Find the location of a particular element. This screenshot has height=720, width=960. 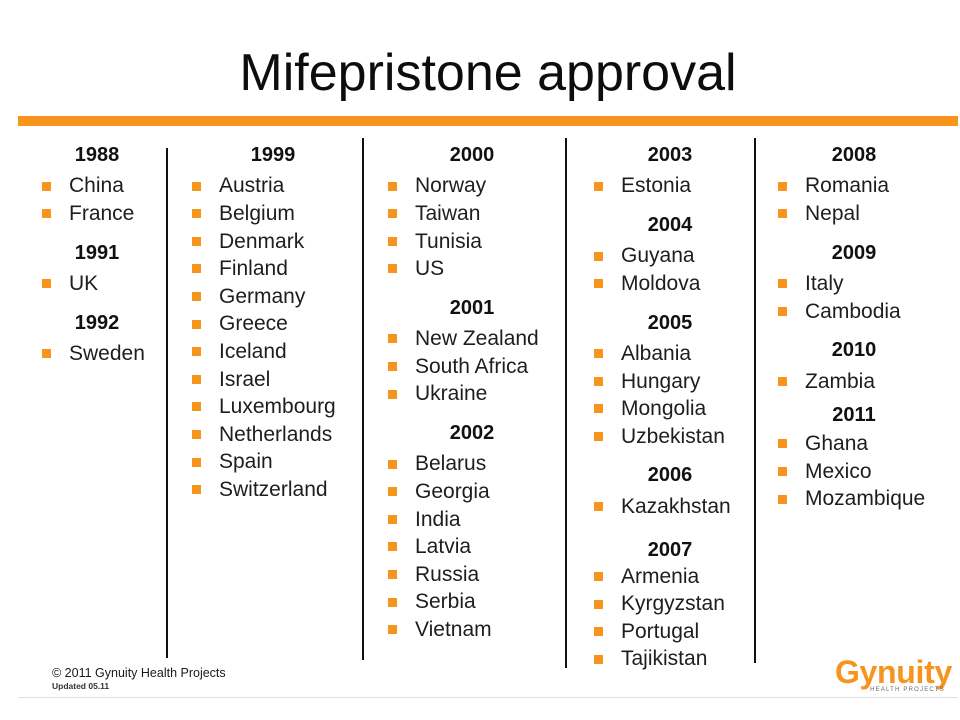

country-list: Armenia Kyrgyzstan Portugal Tajikistan is located at coordinates (670, 618).